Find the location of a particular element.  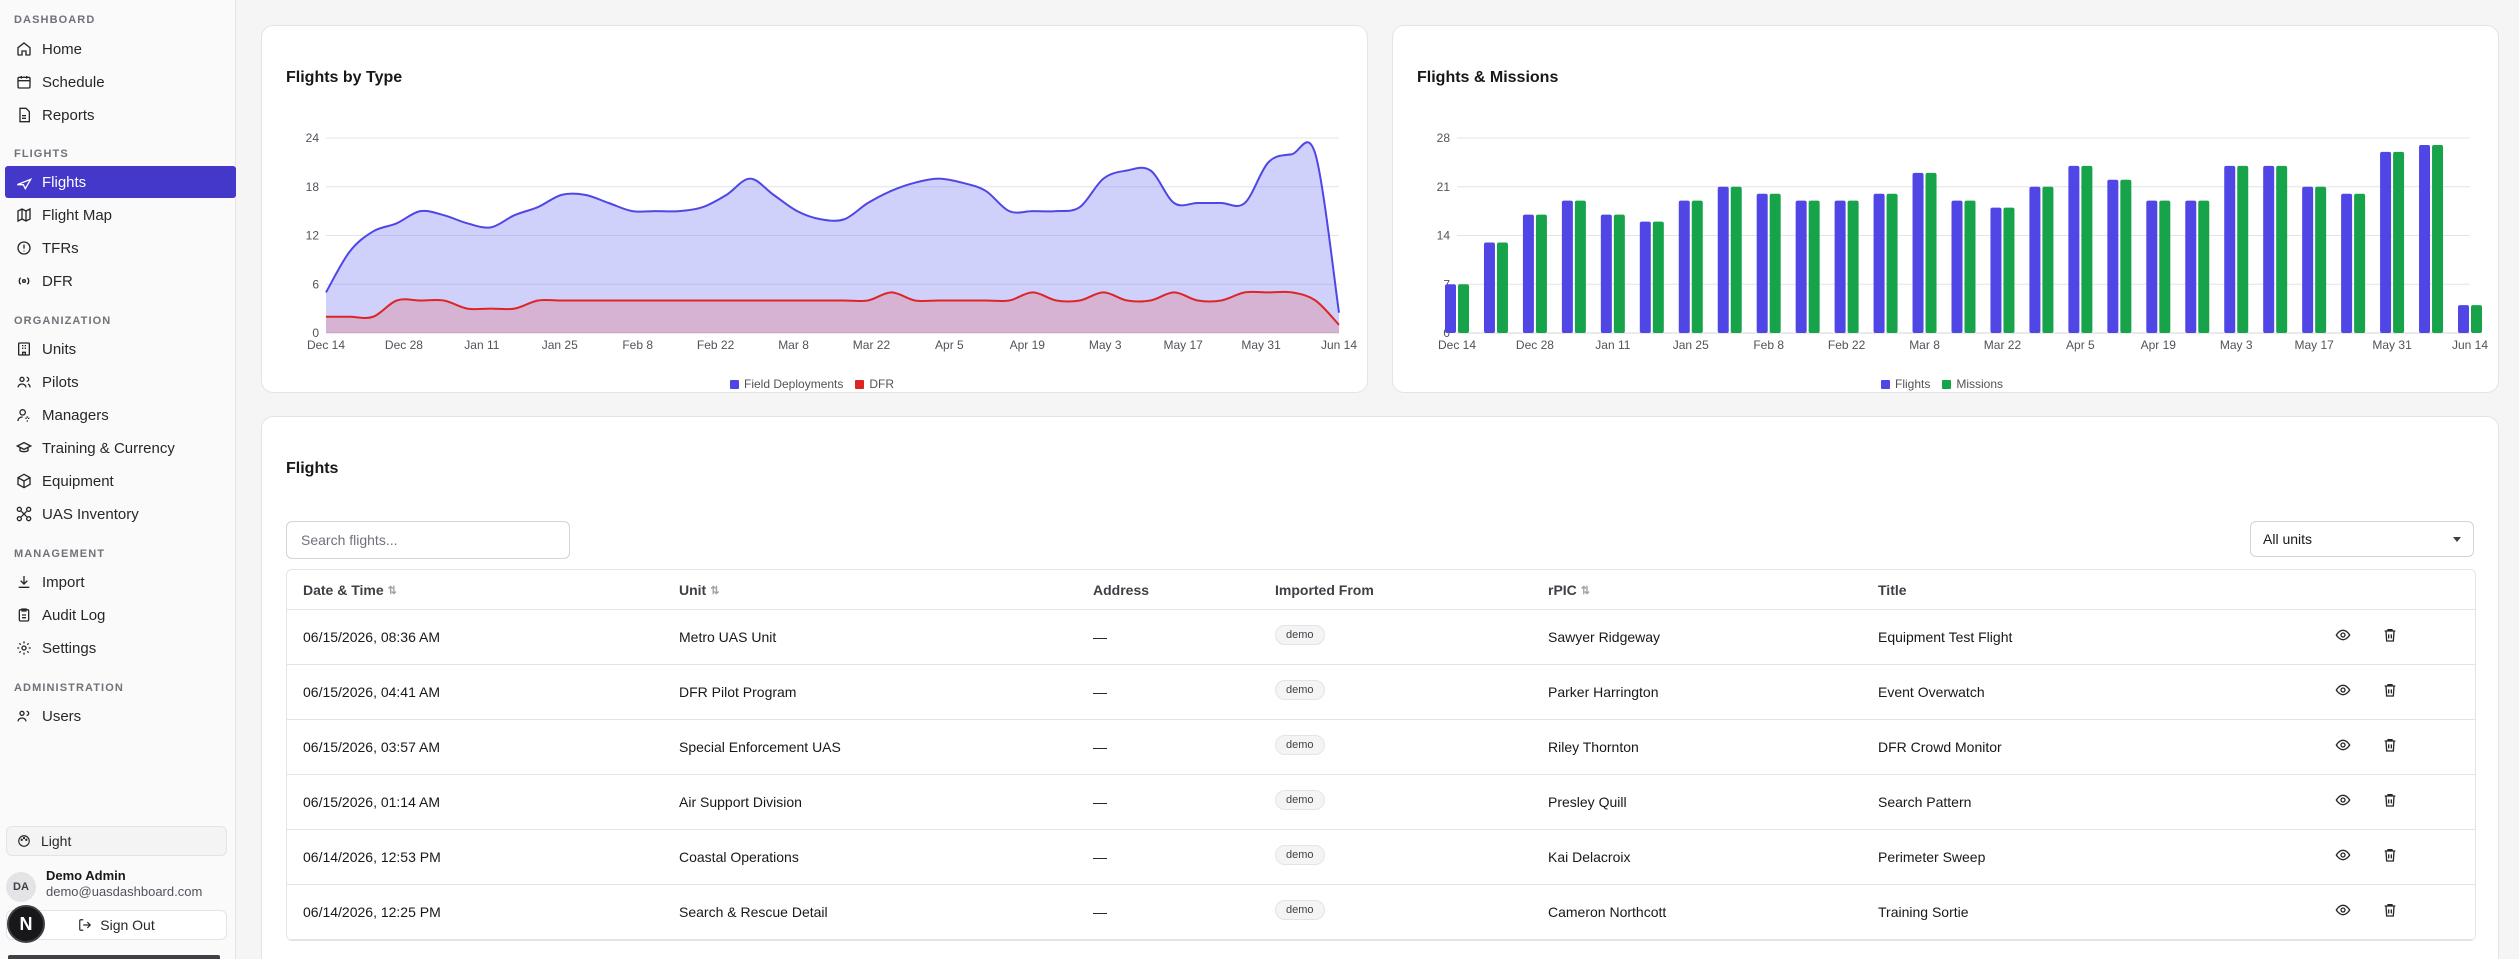

column-header-date: Date & Time ⇅ is located at coordinates (350, 590).